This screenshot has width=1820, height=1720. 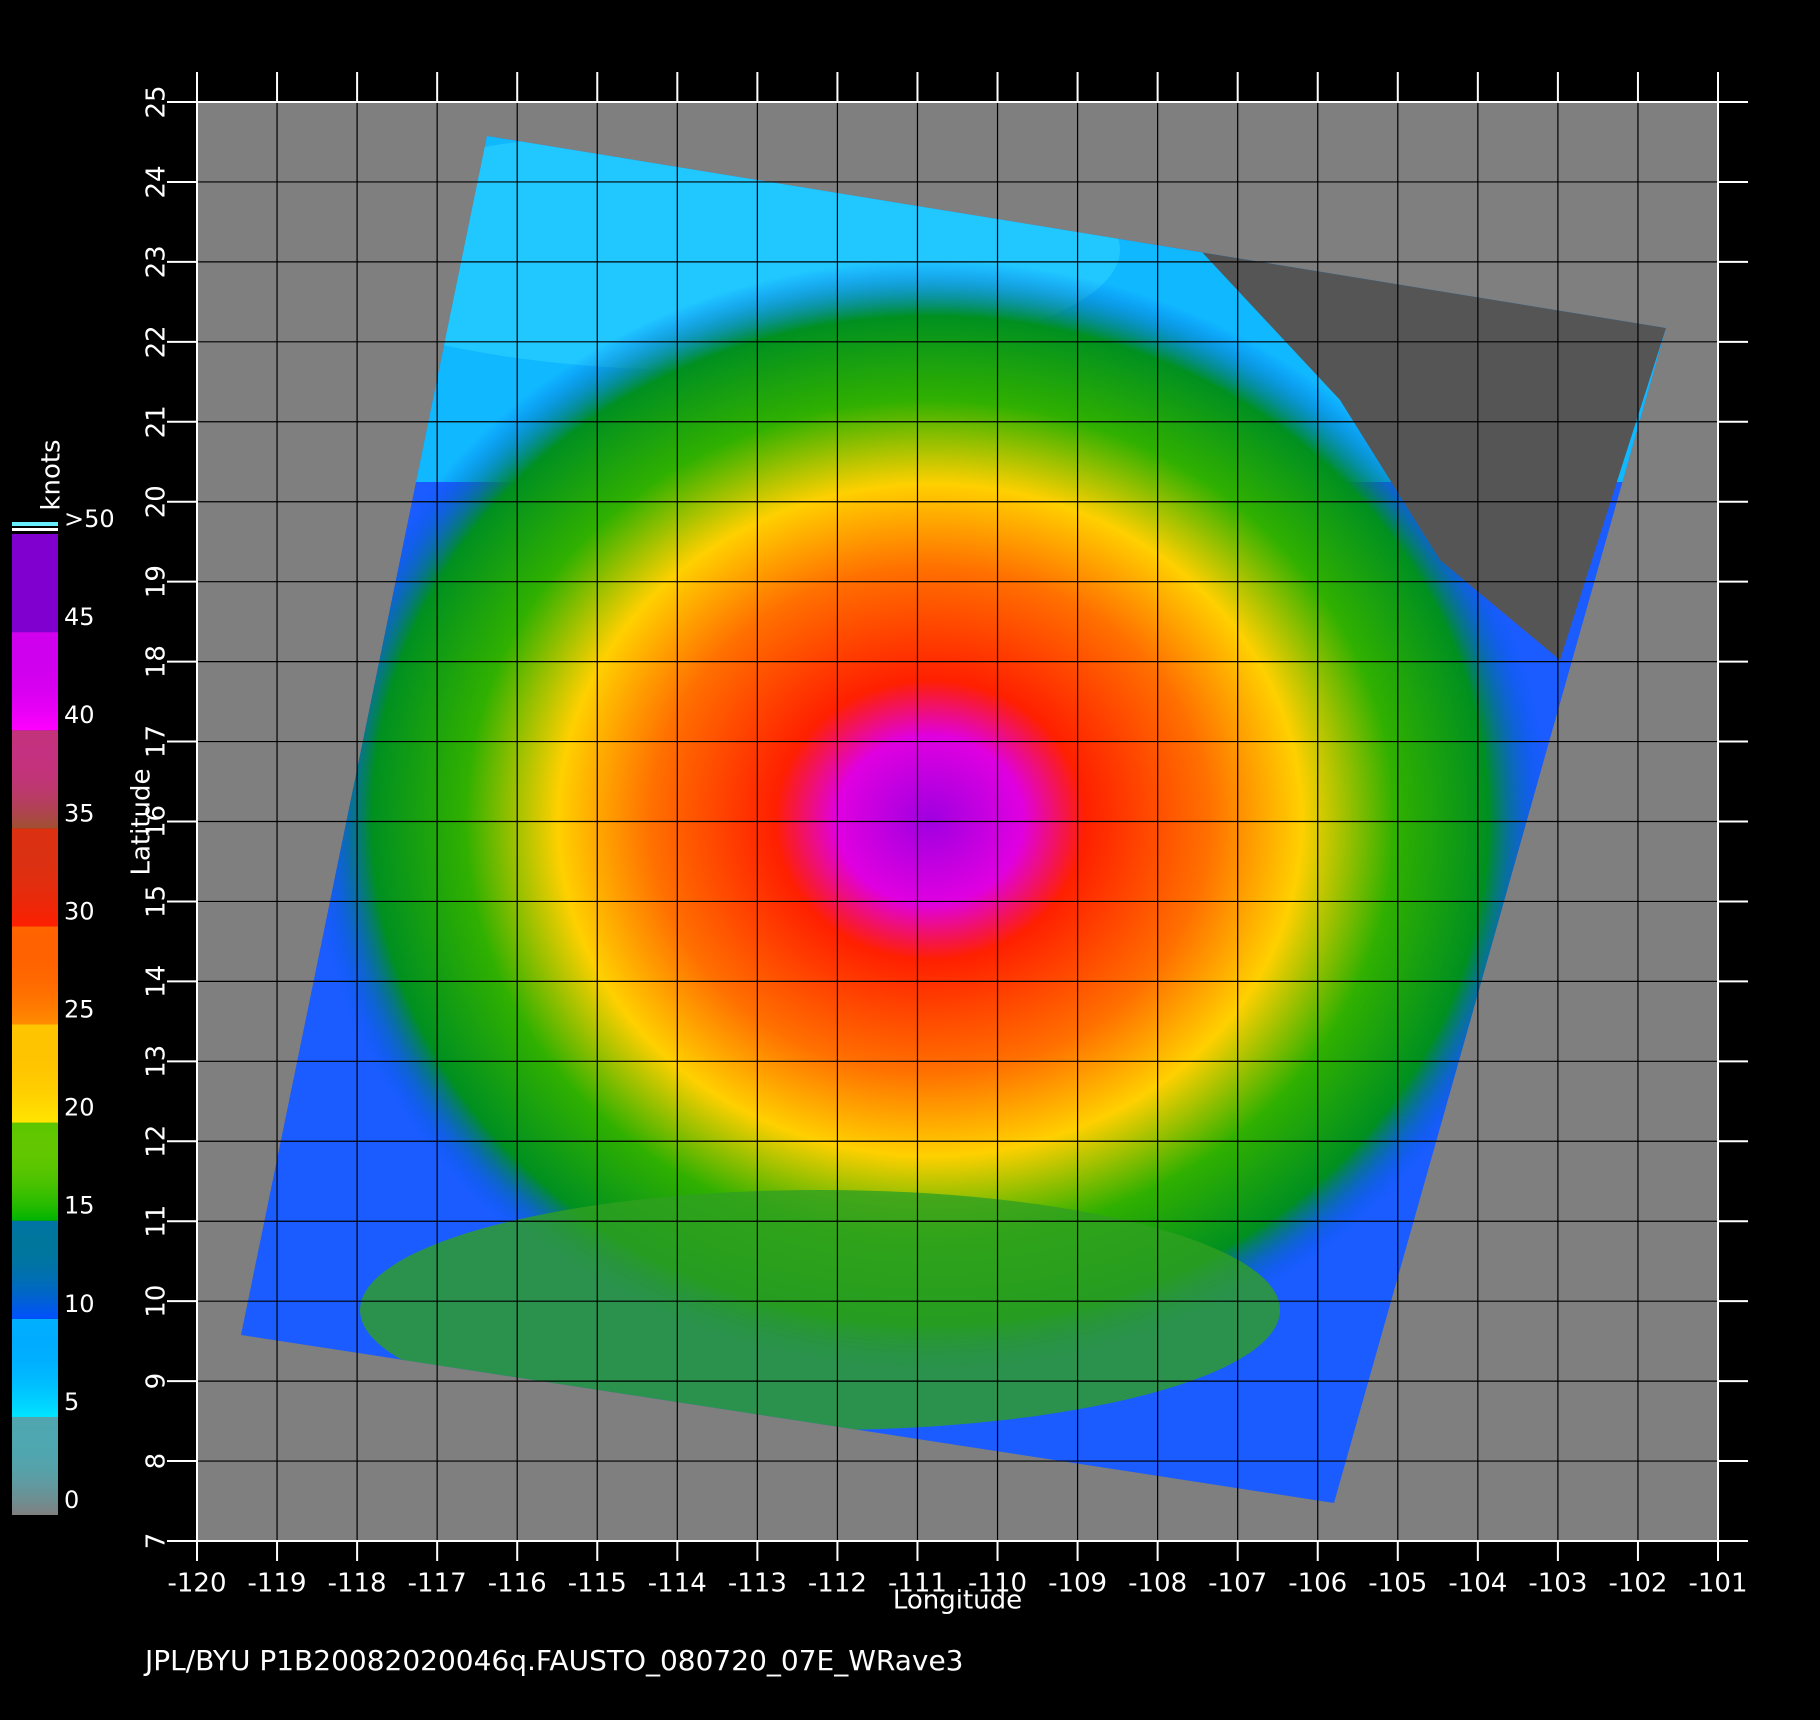 What do you see at coordinates (157, 901) in the screenshot?
I see `y-tick-label: 15` at bounding box center [157, 901].